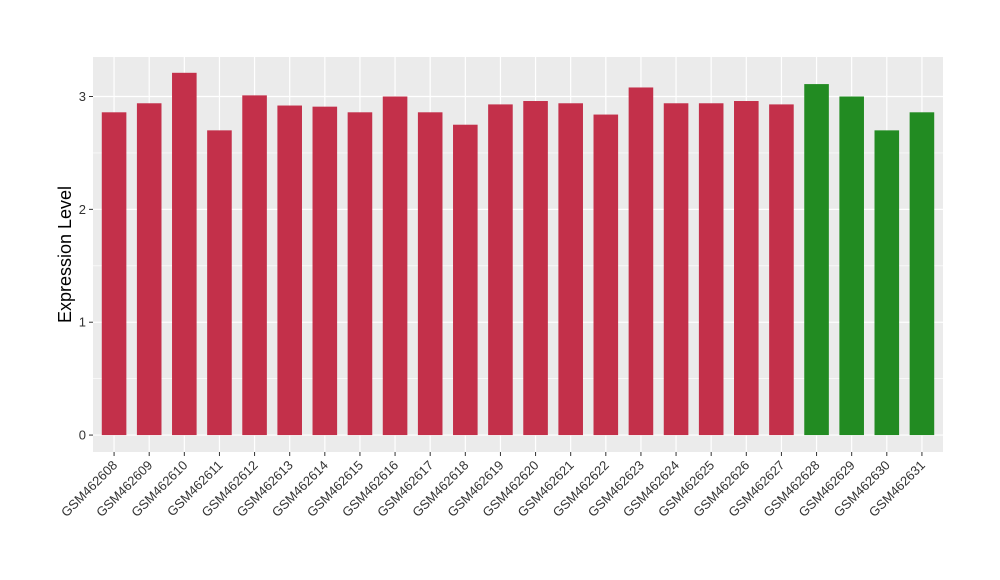 This screenshot has height=580, width=1000. What do you see at coordinates (535, 268) in the screenshot?
I see `bar-GSM462620` at bounding box center [535, 268].